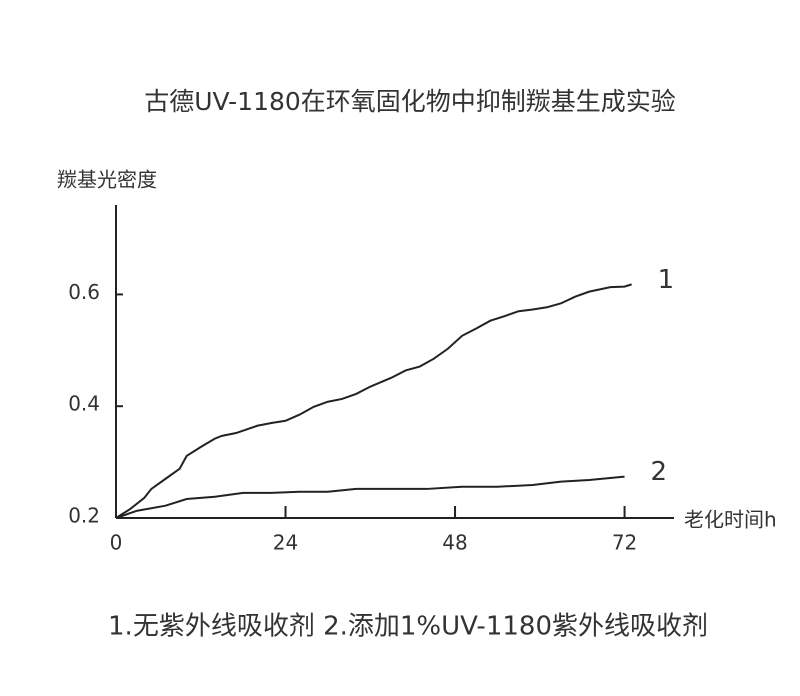  Describe the element at coordinates (666, 280) in the screenshot. I see `series-label: 1` at that location.